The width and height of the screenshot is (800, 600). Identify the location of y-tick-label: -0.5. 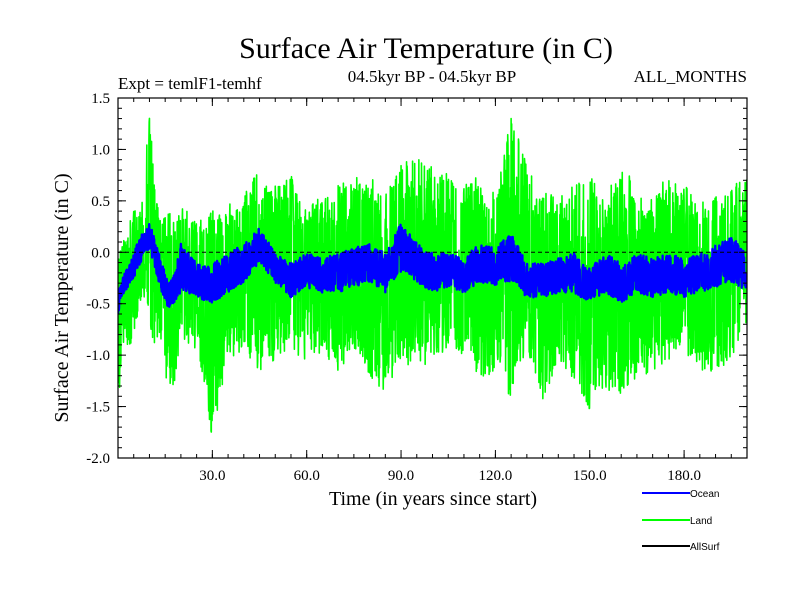
(98, 305).